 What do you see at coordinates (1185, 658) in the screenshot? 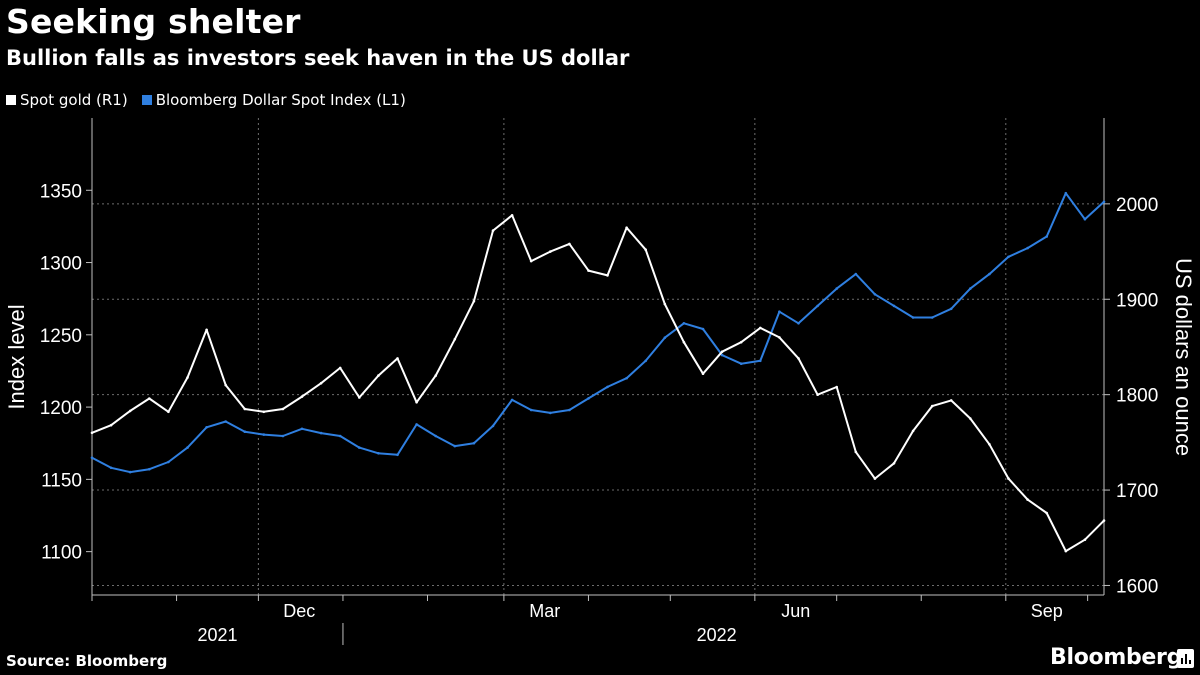
I see `bloomberg-terminal-icon` at bounding box center [1185, 658].